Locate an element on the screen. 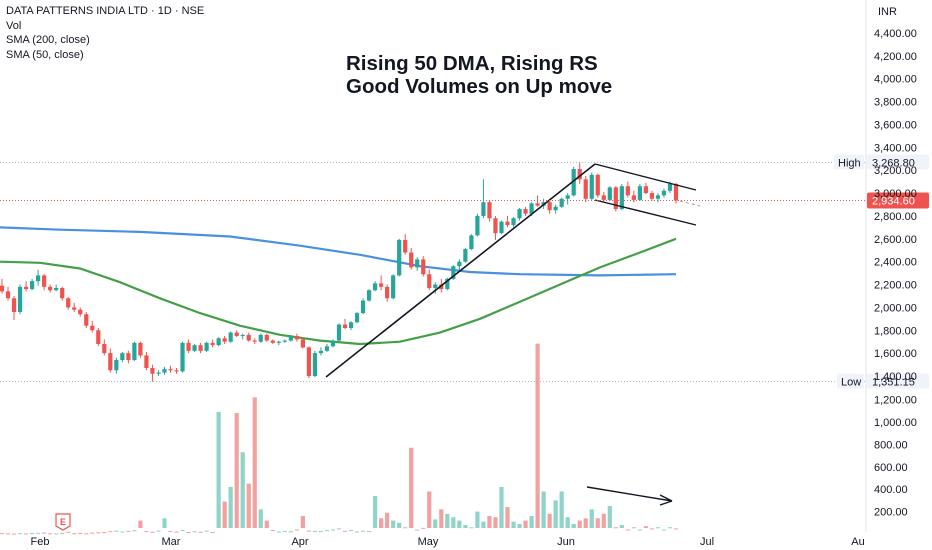 Image resolution: width=932 pixels, height=550 pixels. earnings-label: E is located at coordinates (63, 522).